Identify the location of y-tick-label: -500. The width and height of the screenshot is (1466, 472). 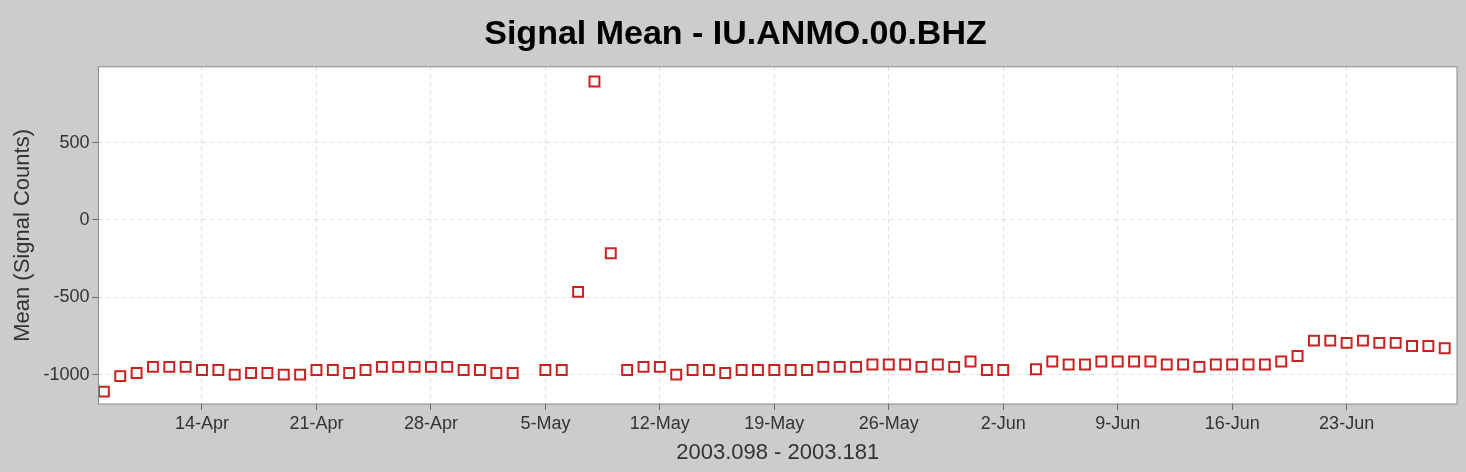
(71, 296).